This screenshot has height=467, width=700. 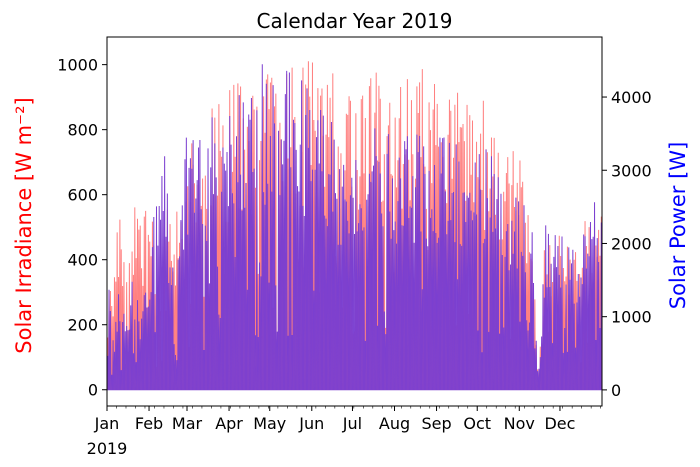 I want to click on x-tick-label-oct: Oct, so click(x=477, y=423).